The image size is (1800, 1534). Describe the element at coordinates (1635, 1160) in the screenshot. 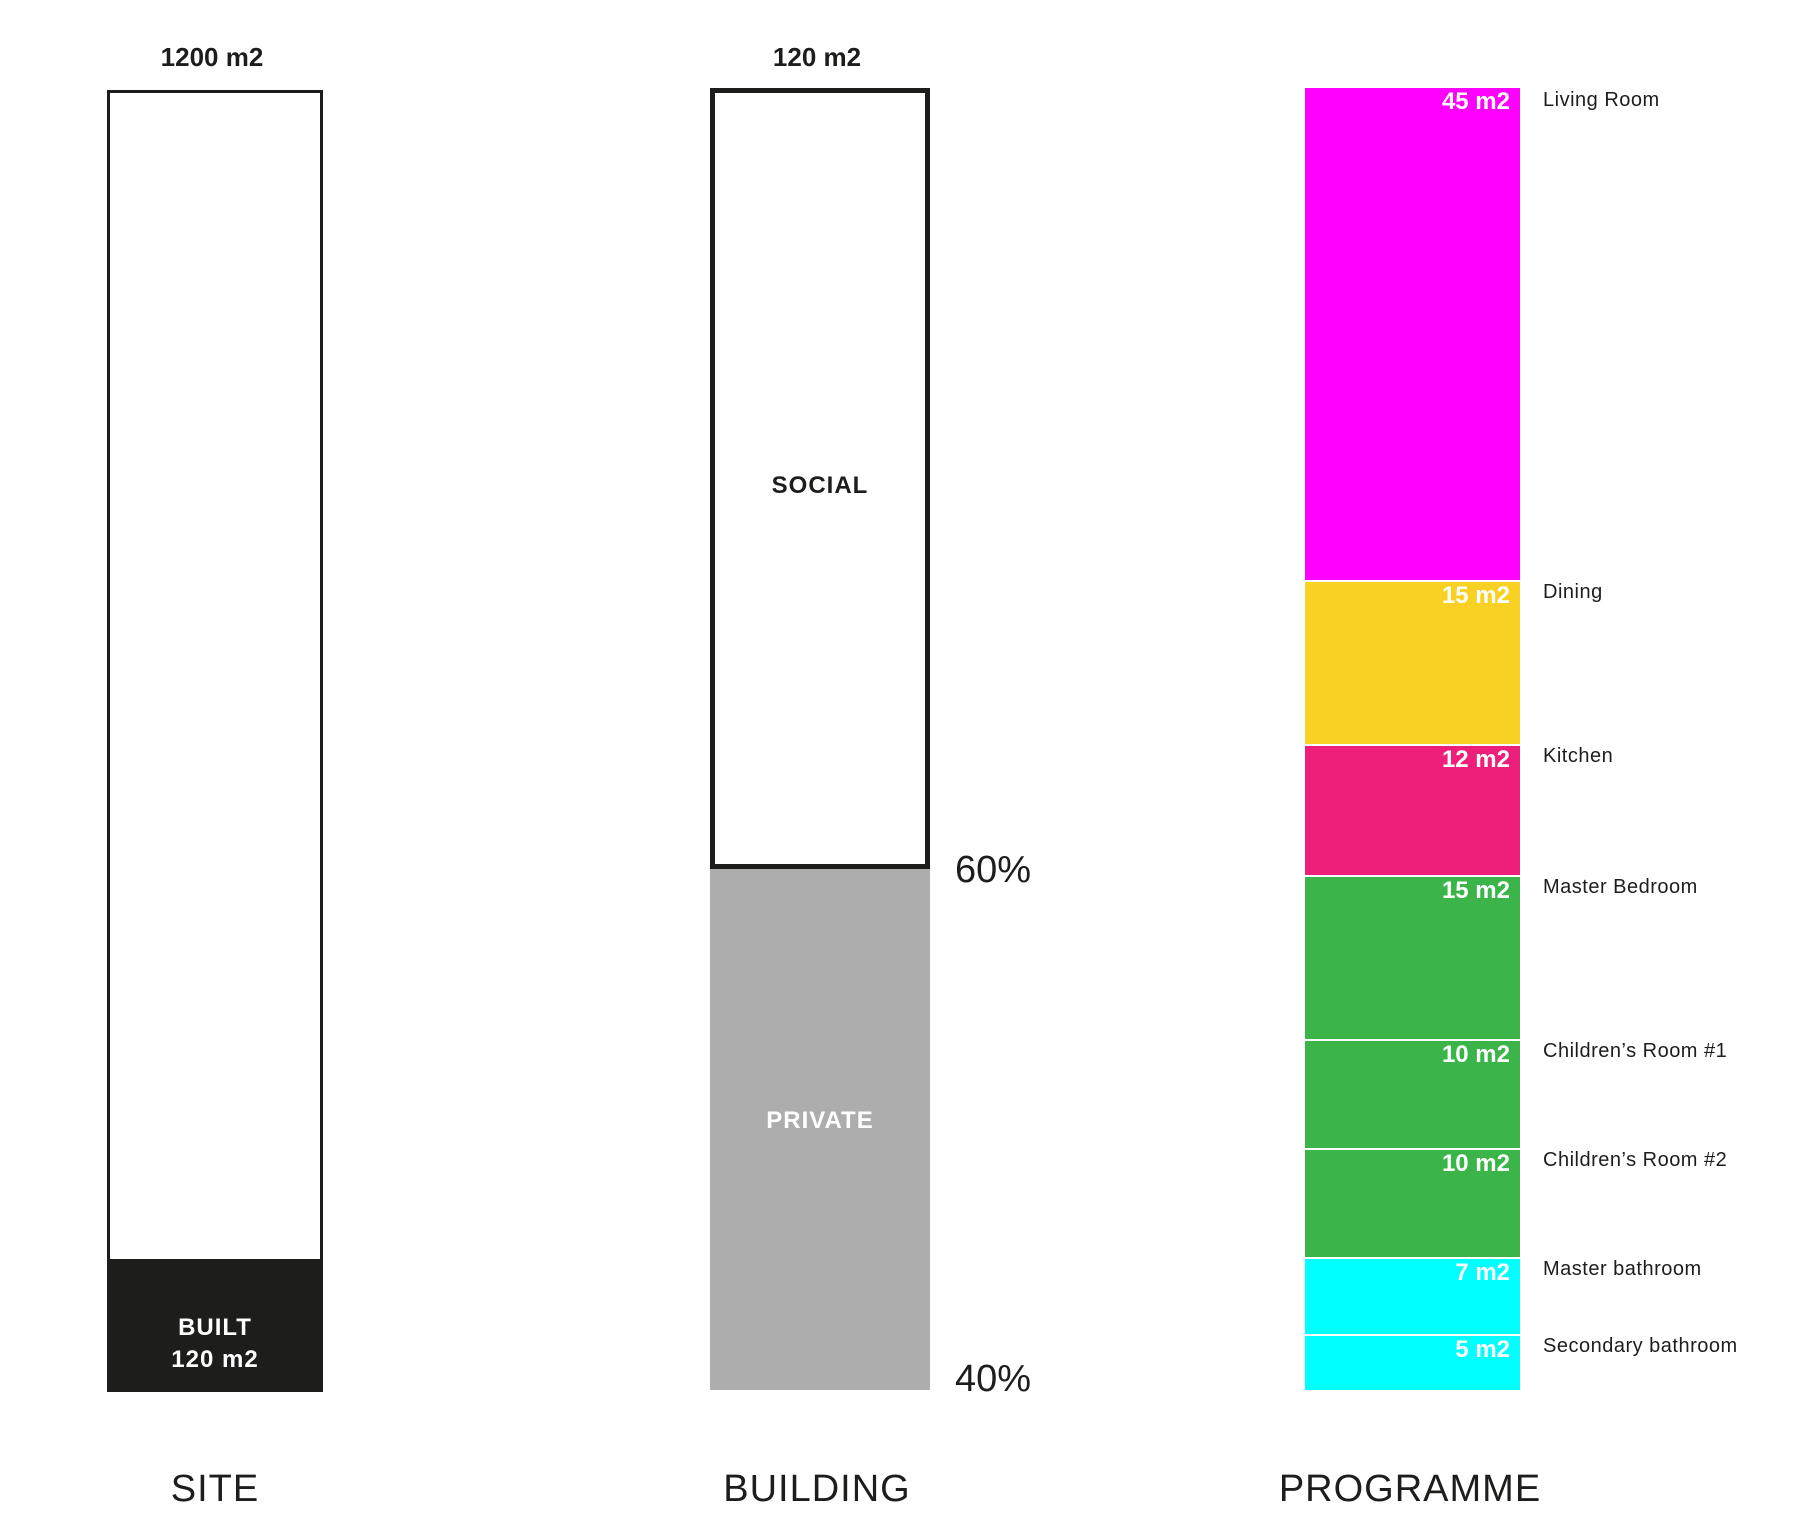

I see `room-name-label: Children’s Room #2` at that location.